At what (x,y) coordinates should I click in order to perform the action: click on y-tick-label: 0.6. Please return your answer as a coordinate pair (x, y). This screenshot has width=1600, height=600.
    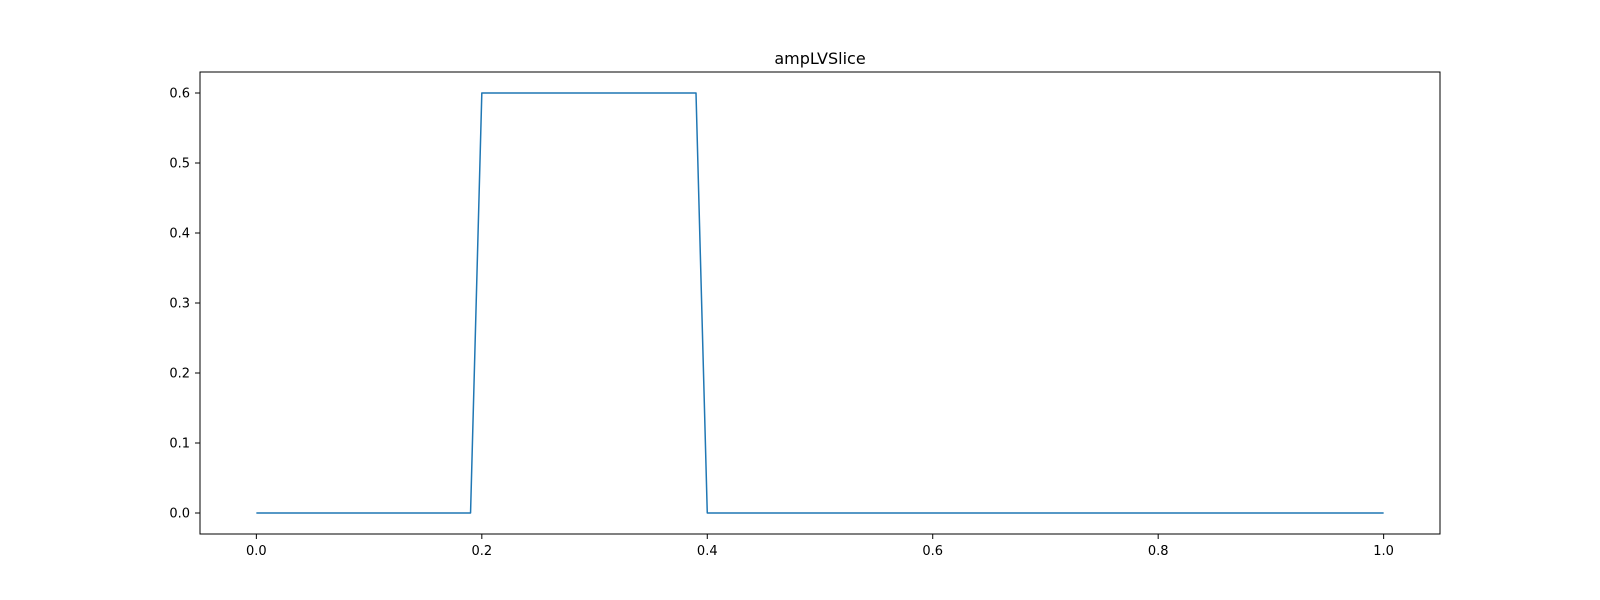
    Looking at the image, I should click on (179, 94).